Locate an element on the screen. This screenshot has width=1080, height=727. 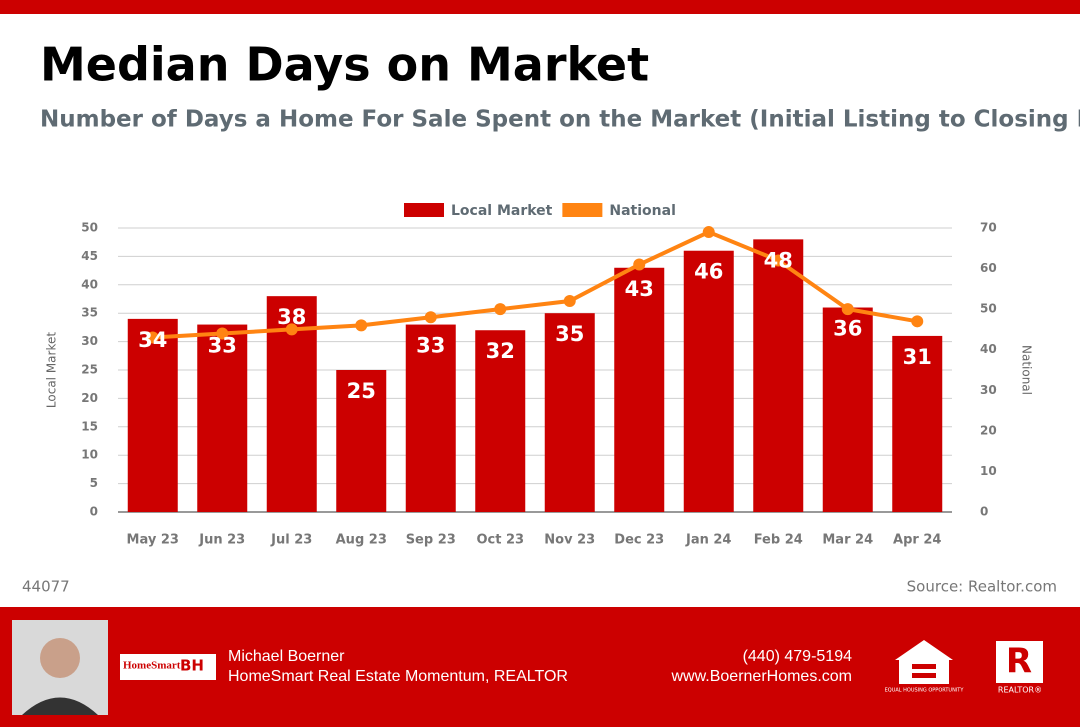
y2-tick-label: 20 is located at coordinates (988, 430).